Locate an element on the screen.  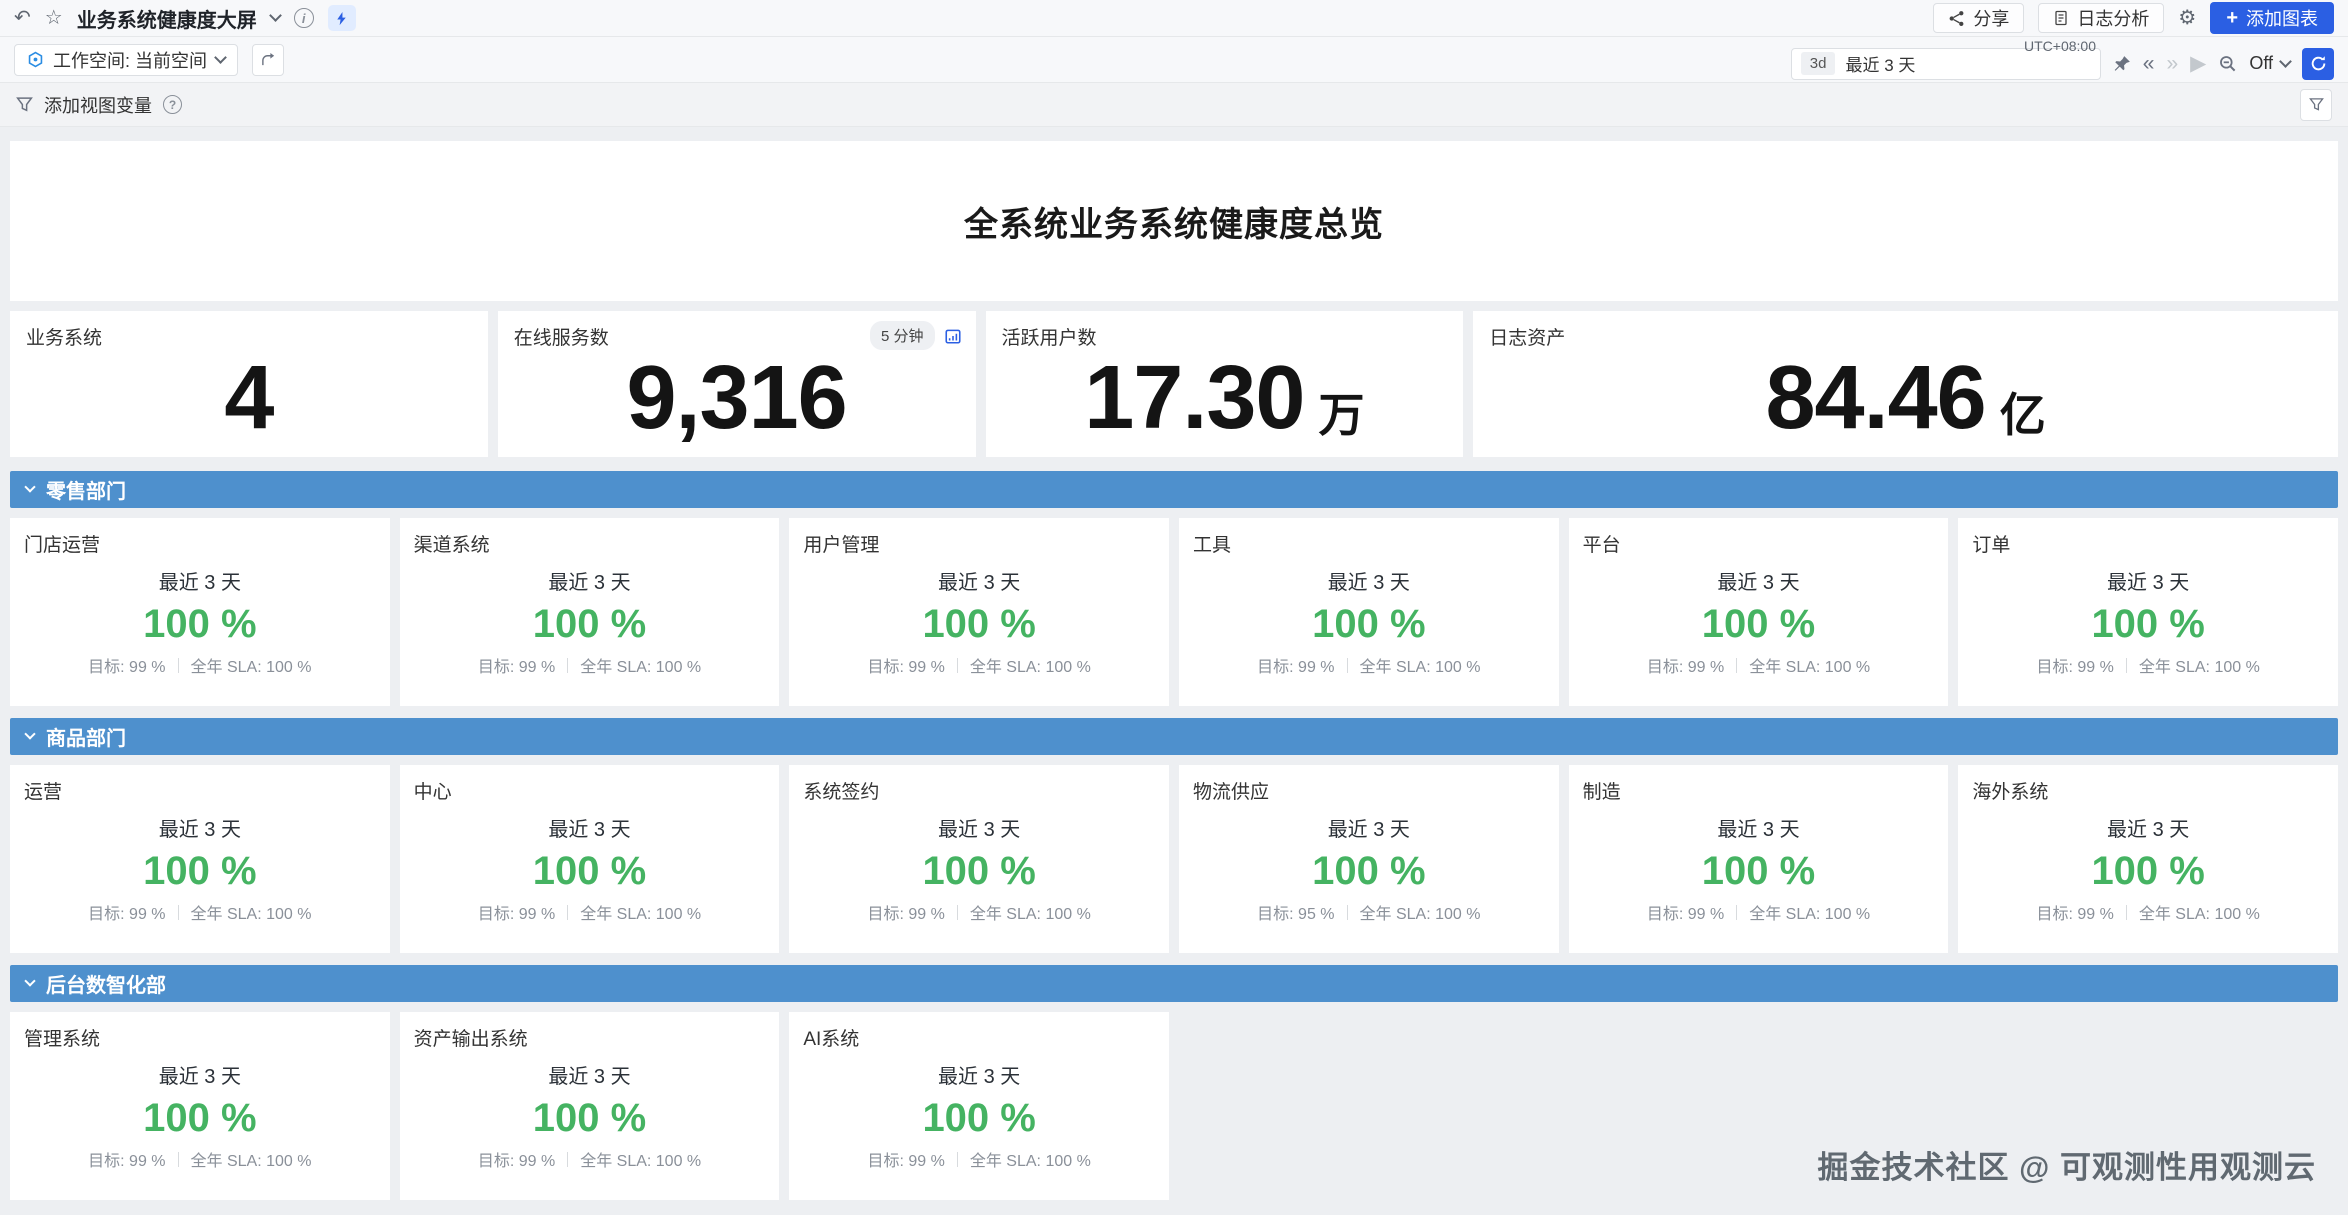
chart-calendar-icon is located at coordinates (953, 336).